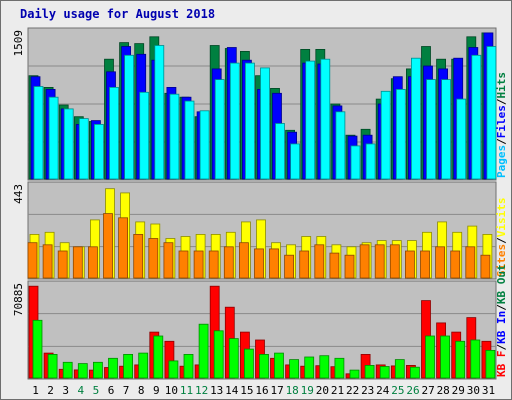 This screenshot has width=512, height=400. Describe the element at coordinates (276, 390) in the screenshot. I see `x-tick-label: 17` at that location.